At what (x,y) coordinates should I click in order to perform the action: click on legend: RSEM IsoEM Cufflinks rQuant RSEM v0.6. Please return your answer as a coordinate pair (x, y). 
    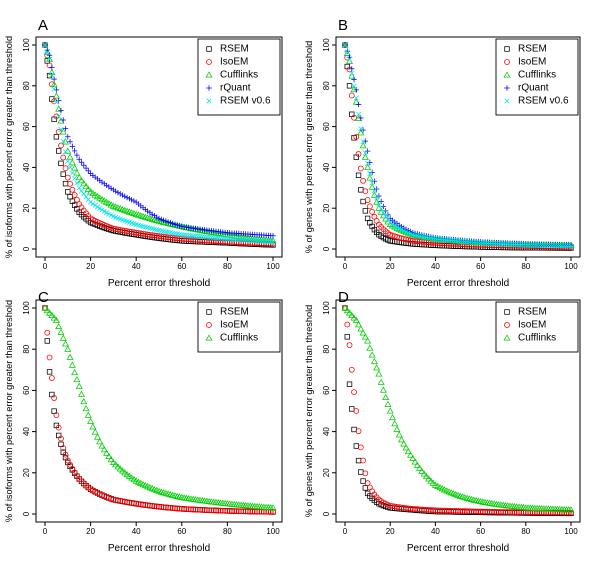
    Looking at the image, I should click on (239, 77).